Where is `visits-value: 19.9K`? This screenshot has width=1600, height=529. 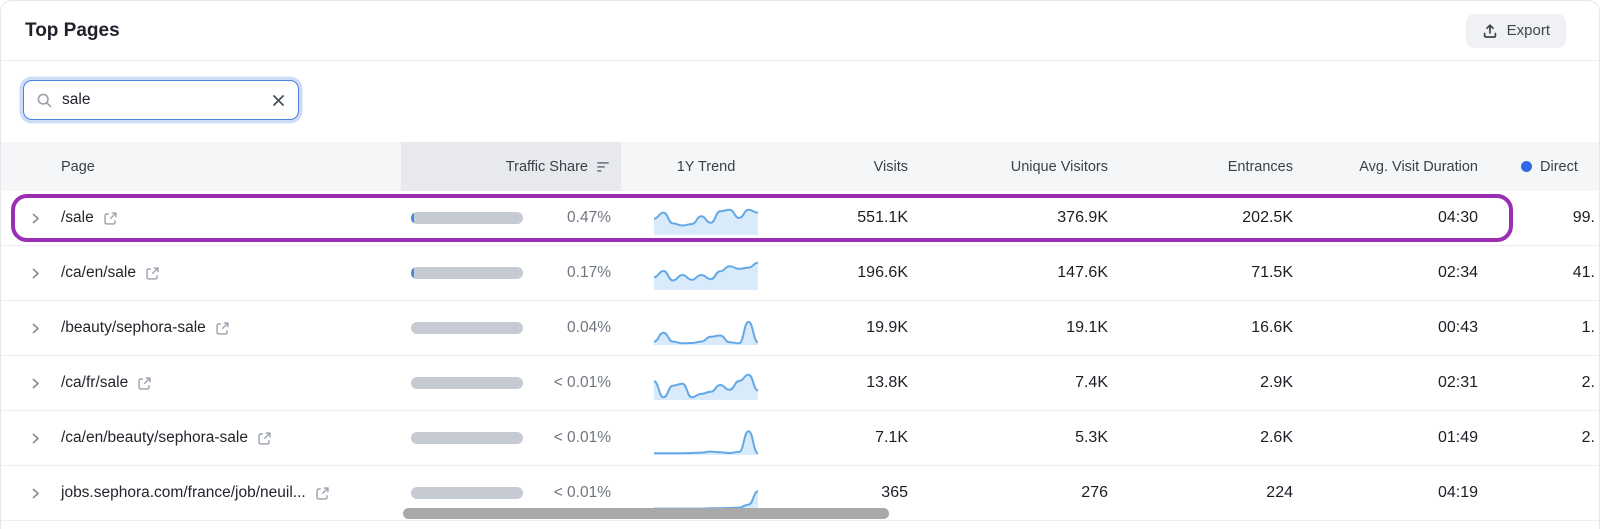 visits-value: 19.9K is located at coordinates (887, 327).